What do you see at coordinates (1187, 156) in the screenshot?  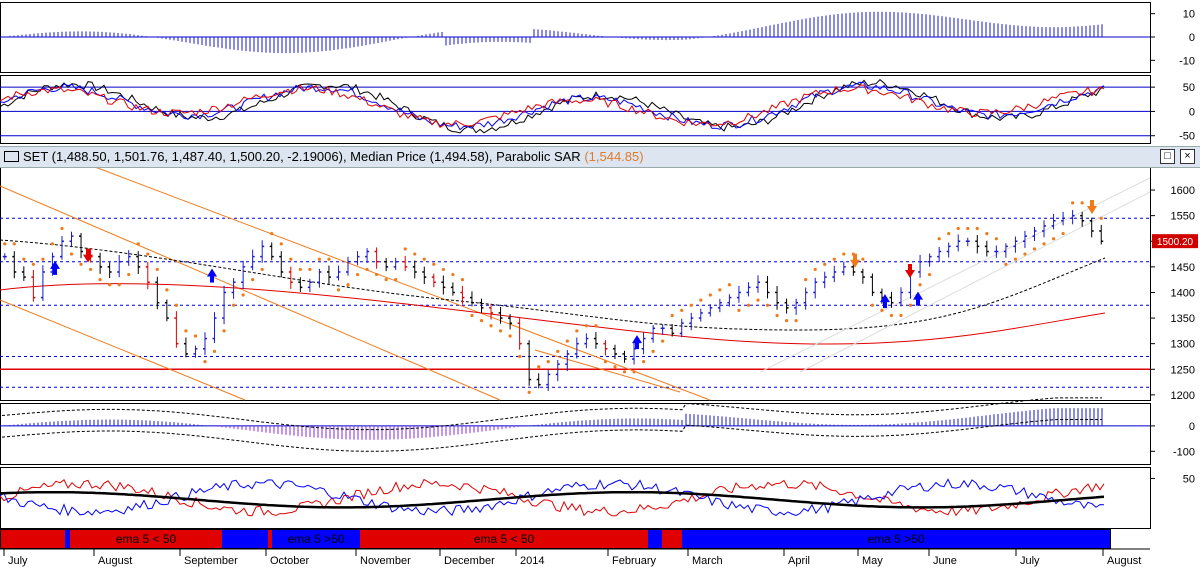 I see `close-icon: ×` at bounding box center [1187, 156].